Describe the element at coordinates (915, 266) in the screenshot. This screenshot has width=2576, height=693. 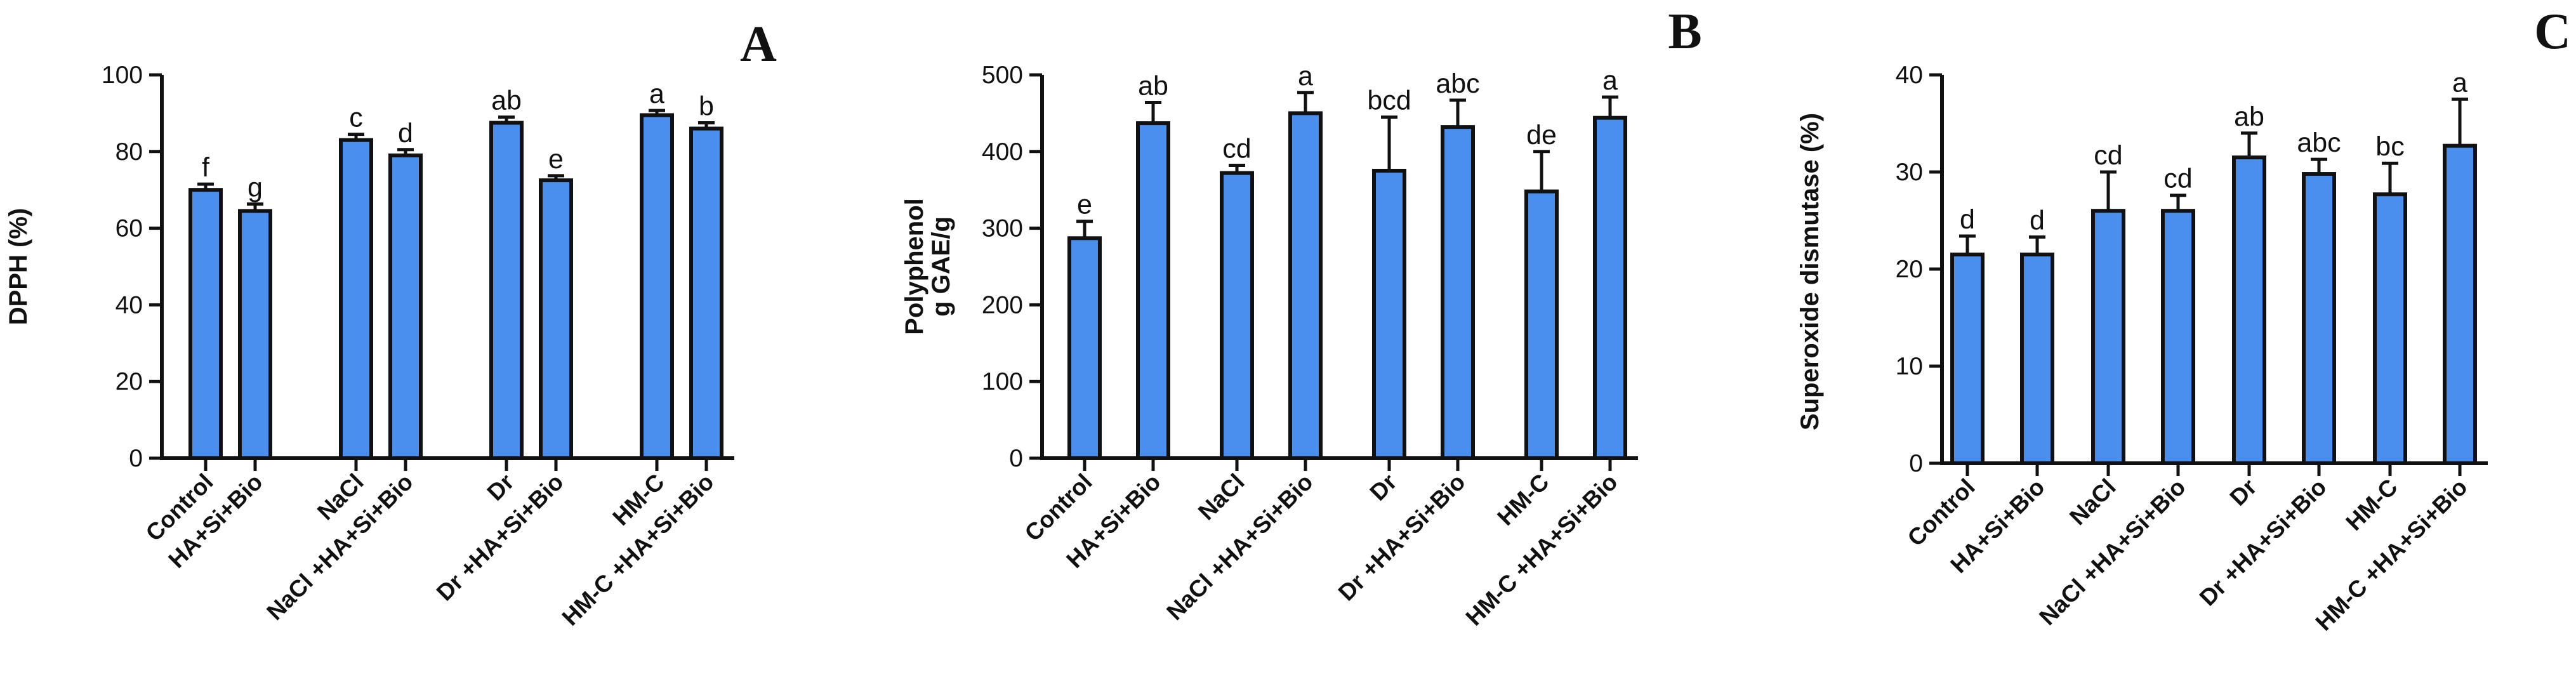
I see `y-axis-label-line: Polyphenol` at that location.